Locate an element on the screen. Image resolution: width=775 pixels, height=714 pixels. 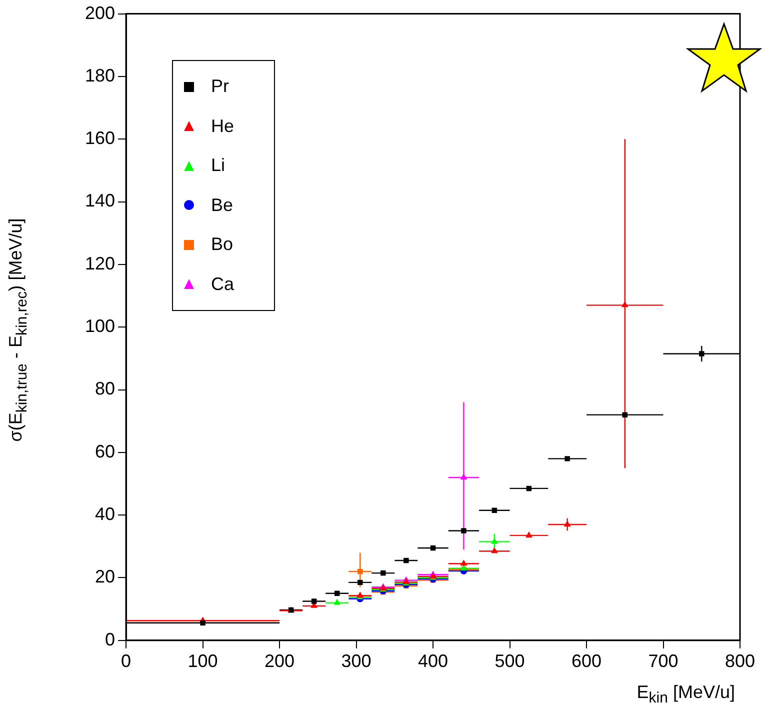
x-tick-label: 200 is located at coordinates (279, 661).